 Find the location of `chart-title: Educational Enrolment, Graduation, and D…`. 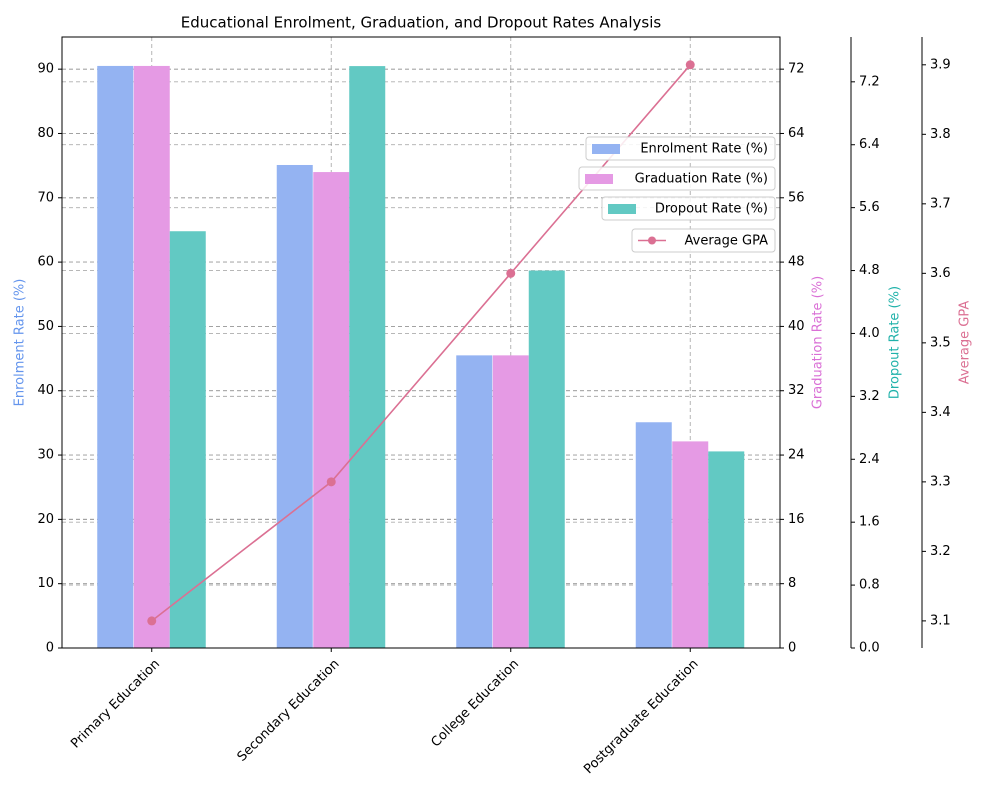

chart-title: Educational Enrolment, Graduation, and D… is located at coordinates (421, 23).